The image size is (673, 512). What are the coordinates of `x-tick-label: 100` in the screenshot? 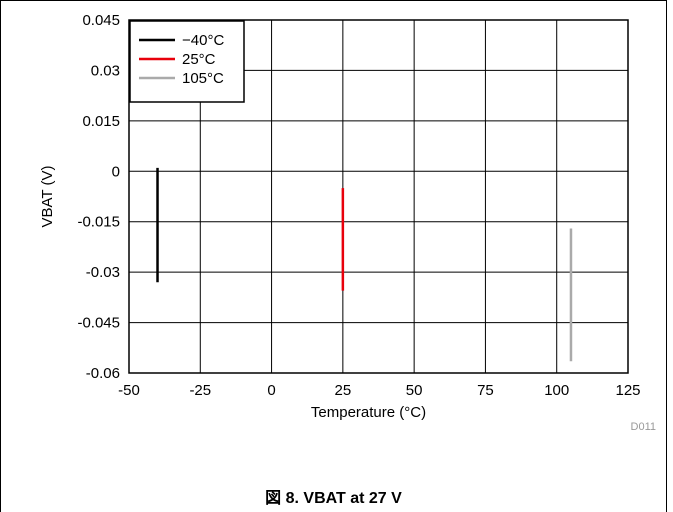 It's located at (556, 390).